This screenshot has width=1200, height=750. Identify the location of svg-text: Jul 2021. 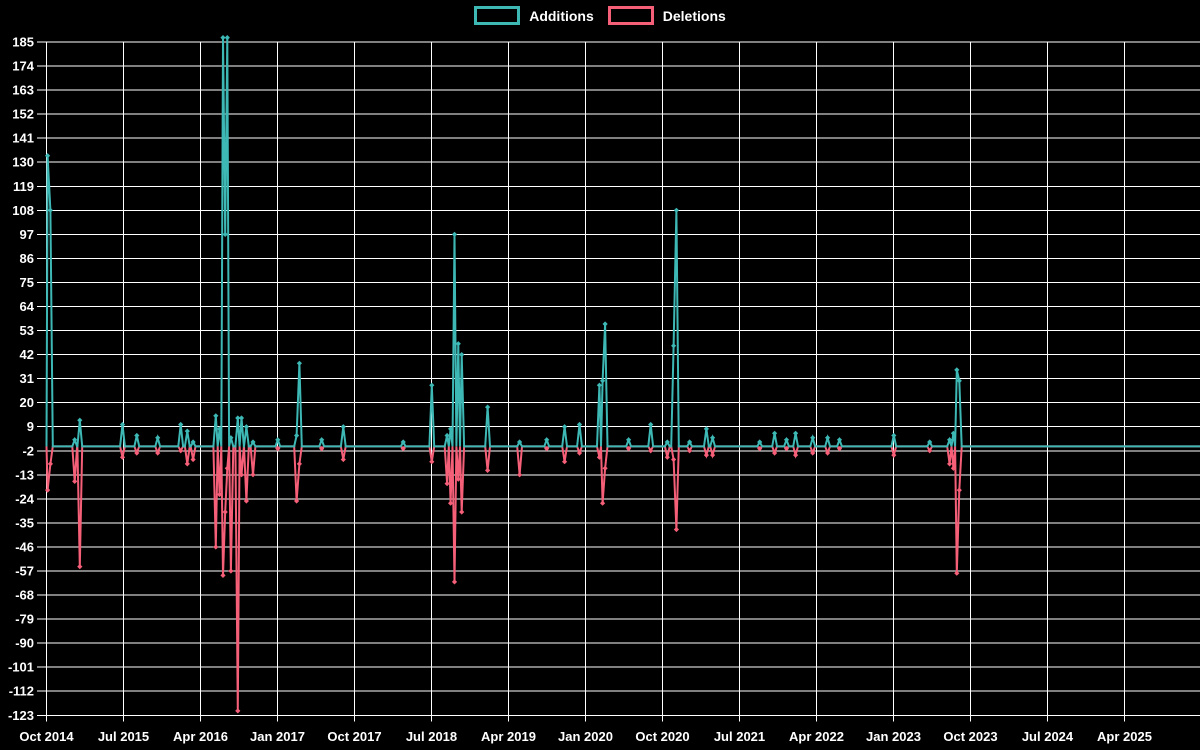
(739, 736).